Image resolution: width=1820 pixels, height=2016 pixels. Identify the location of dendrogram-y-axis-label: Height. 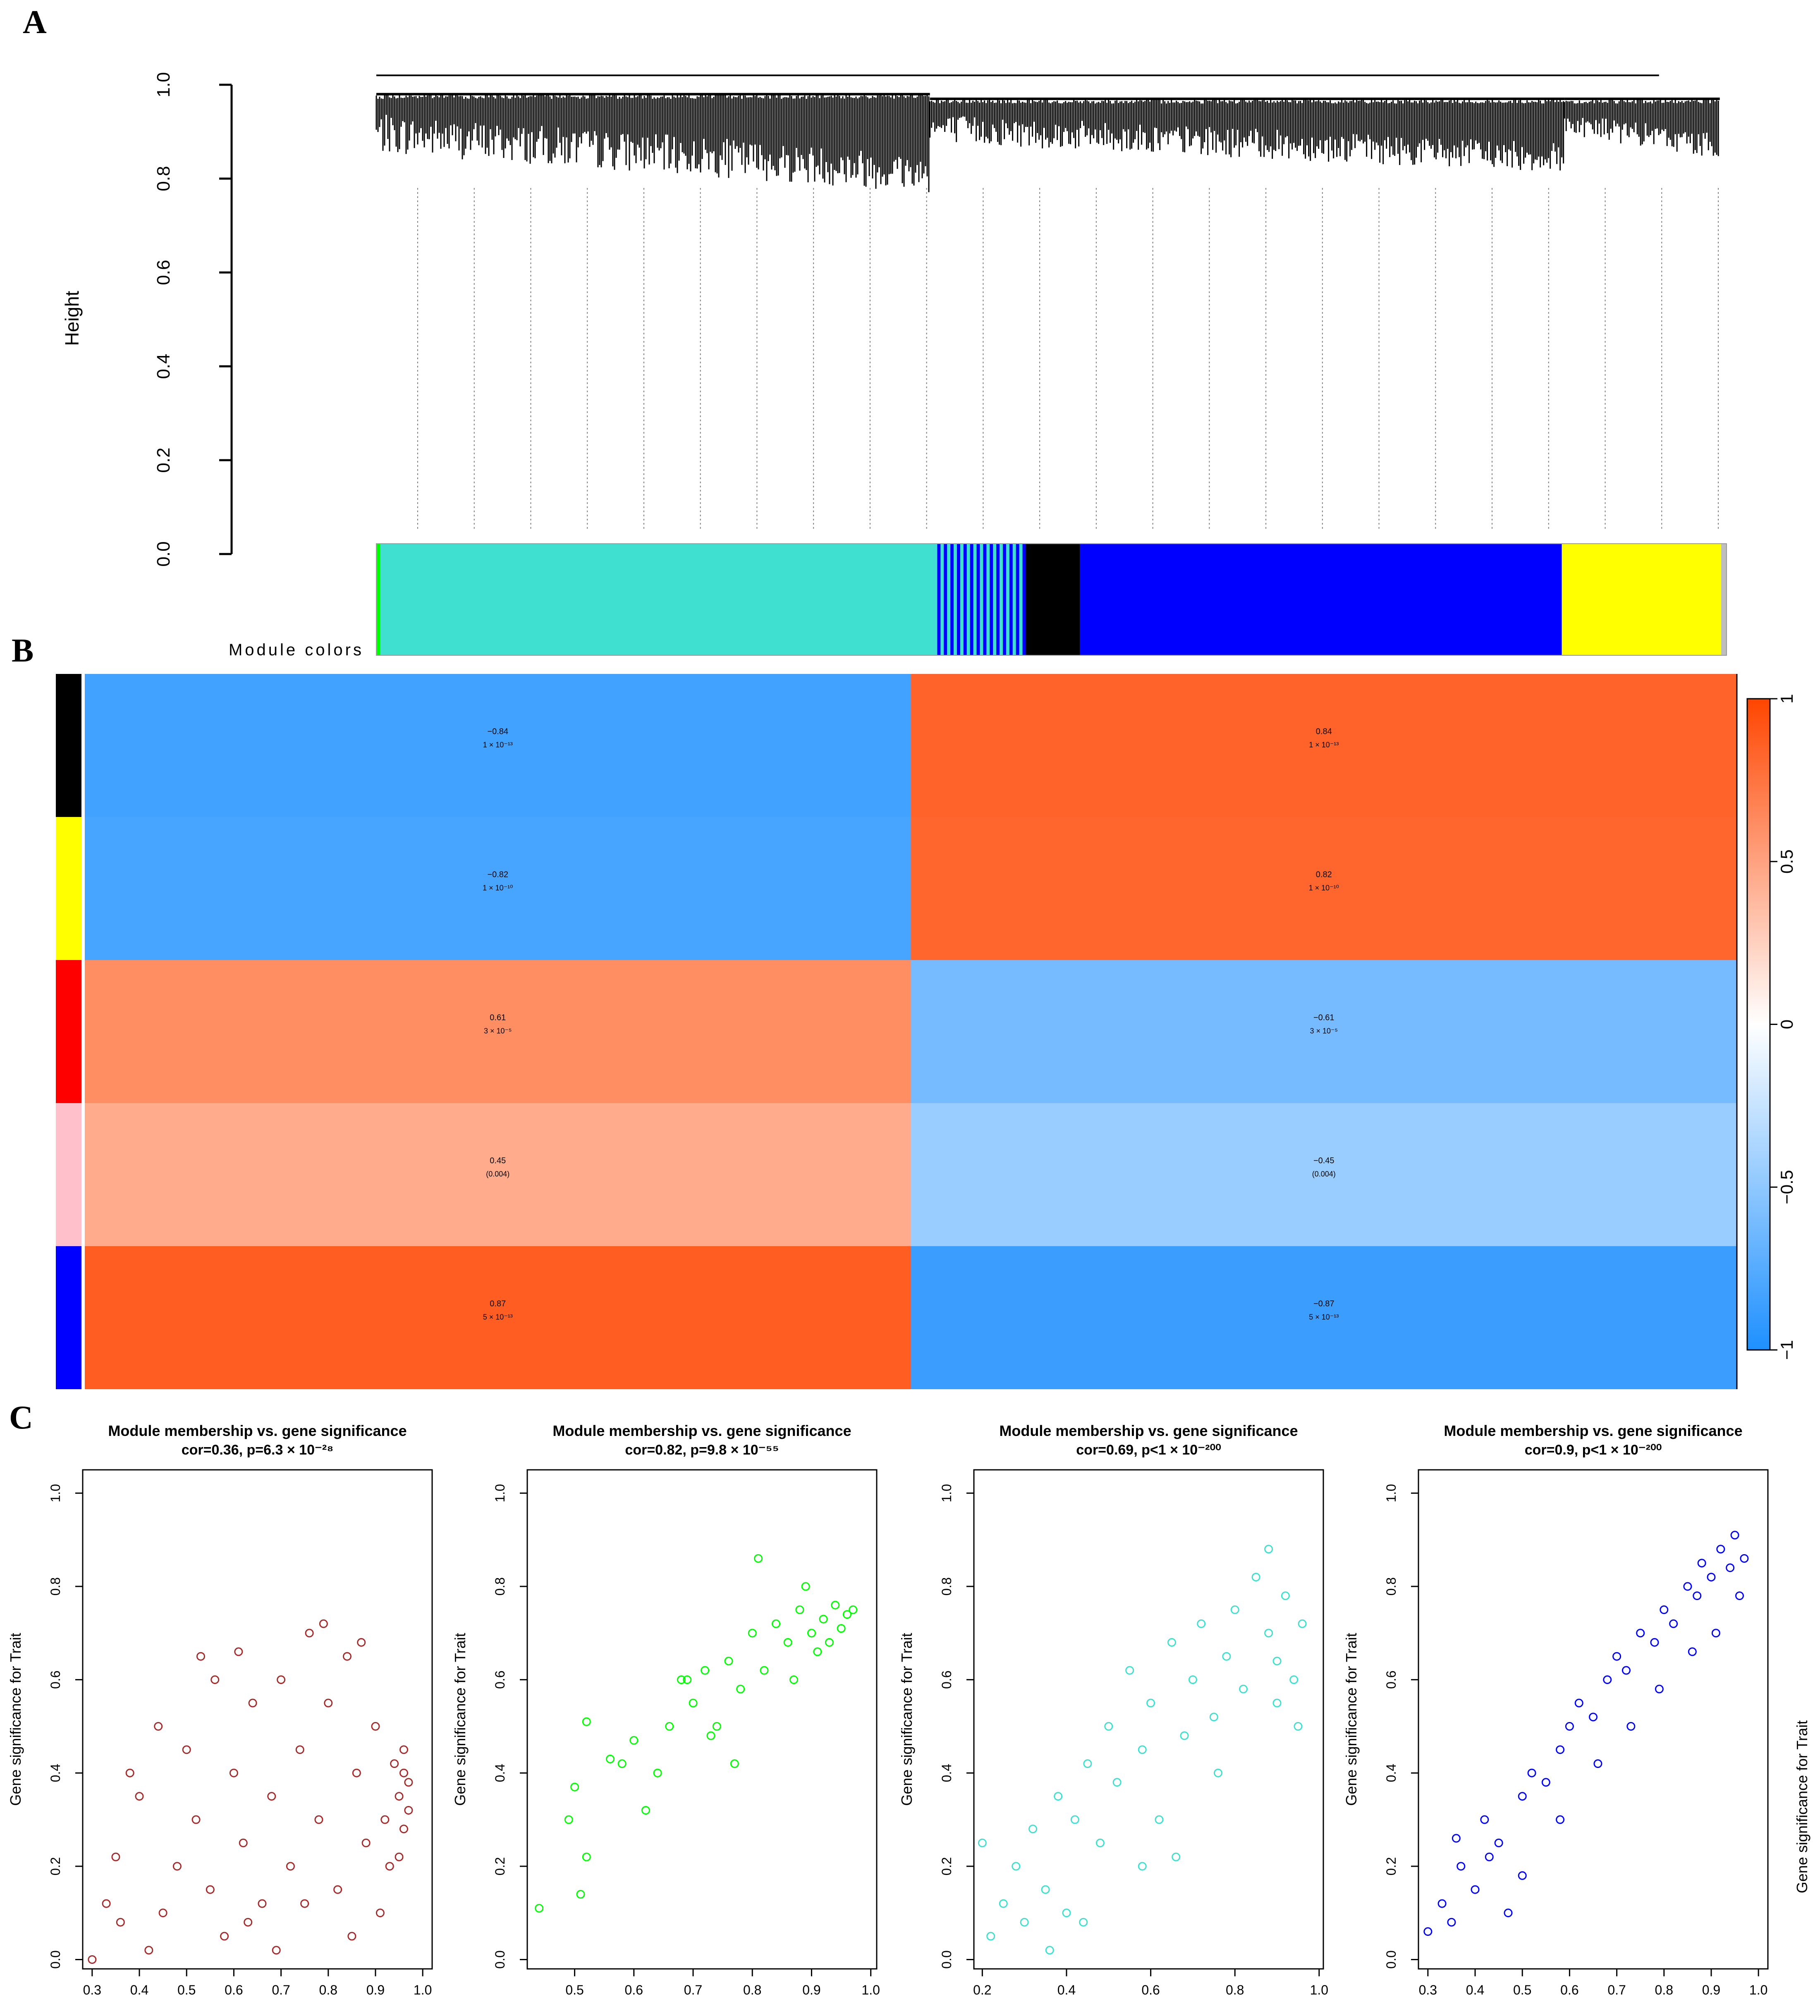
(72, 318).